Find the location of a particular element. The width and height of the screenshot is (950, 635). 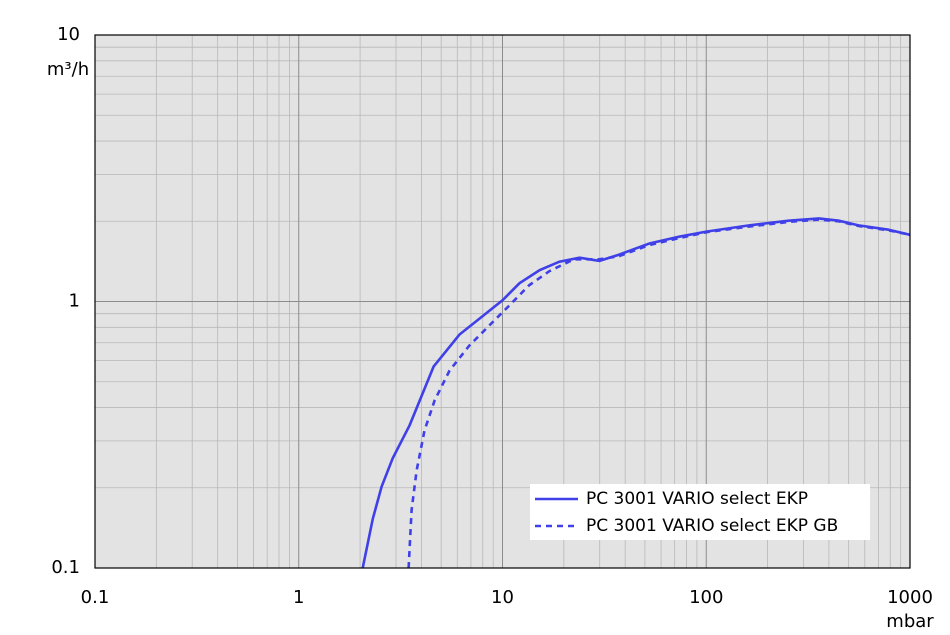

x-tick-label: 1 is located at coordinates (298, 597).